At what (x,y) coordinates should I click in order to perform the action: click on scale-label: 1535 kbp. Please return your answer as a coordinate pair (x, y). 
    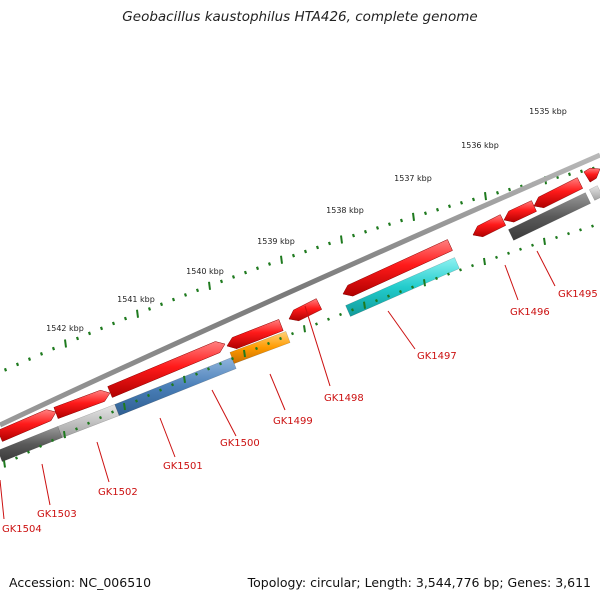
    Looking at the image, I should click on (548, 111).